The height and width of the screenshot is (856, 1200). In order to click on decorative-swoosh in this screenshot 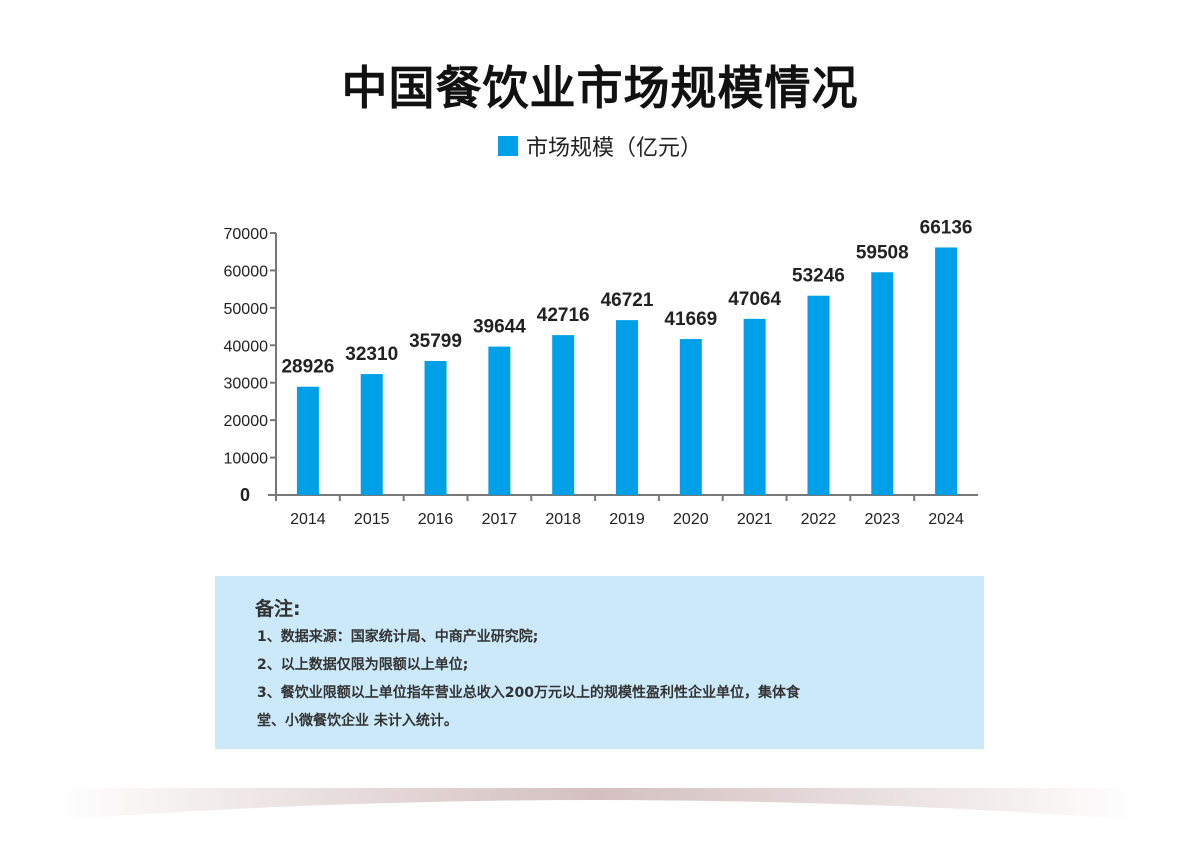, I will do `click(597, 804)`.